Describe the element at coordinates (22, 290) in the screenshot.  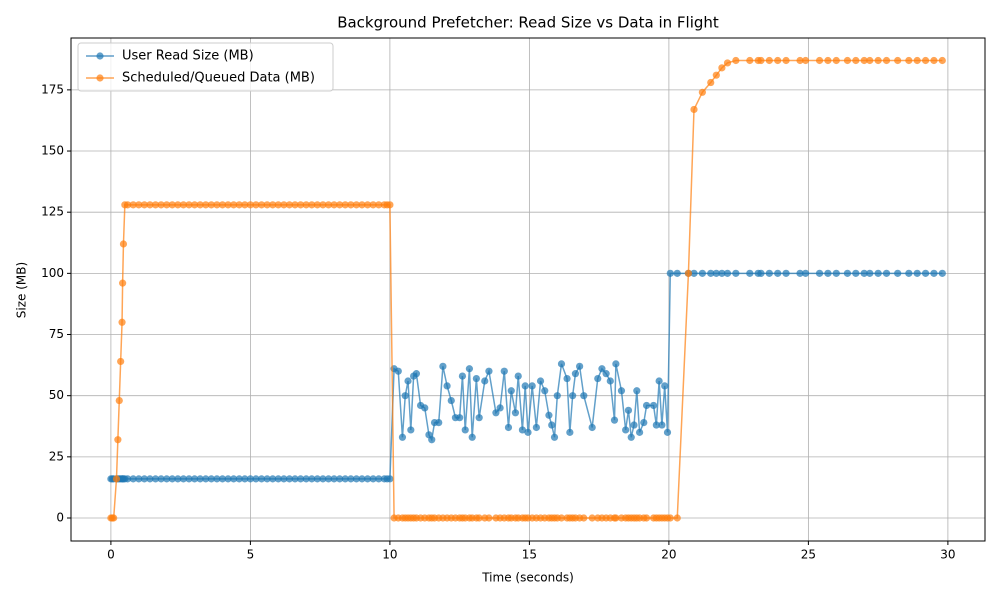
I see `y-axis-label: Size (MB)` at that location.